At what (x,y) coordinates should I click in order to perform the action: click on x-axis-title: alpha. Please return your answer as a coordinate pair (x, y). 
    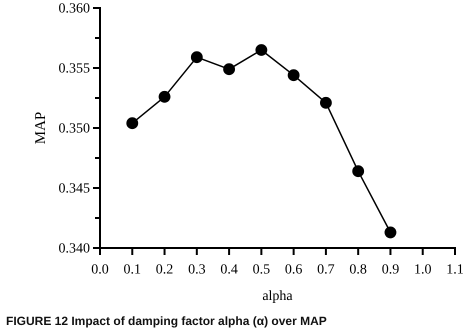
    Looking at the image, I should click on (278, 296).